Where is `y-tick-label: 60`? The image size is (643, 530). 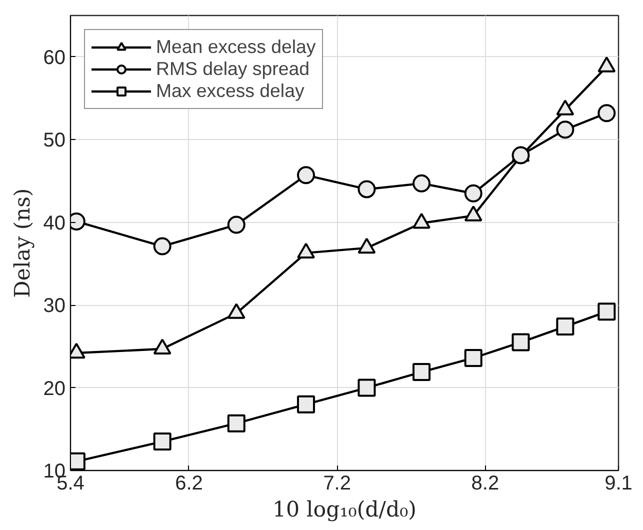 y-tick-label: 60 is located at coordinates (54, 57).